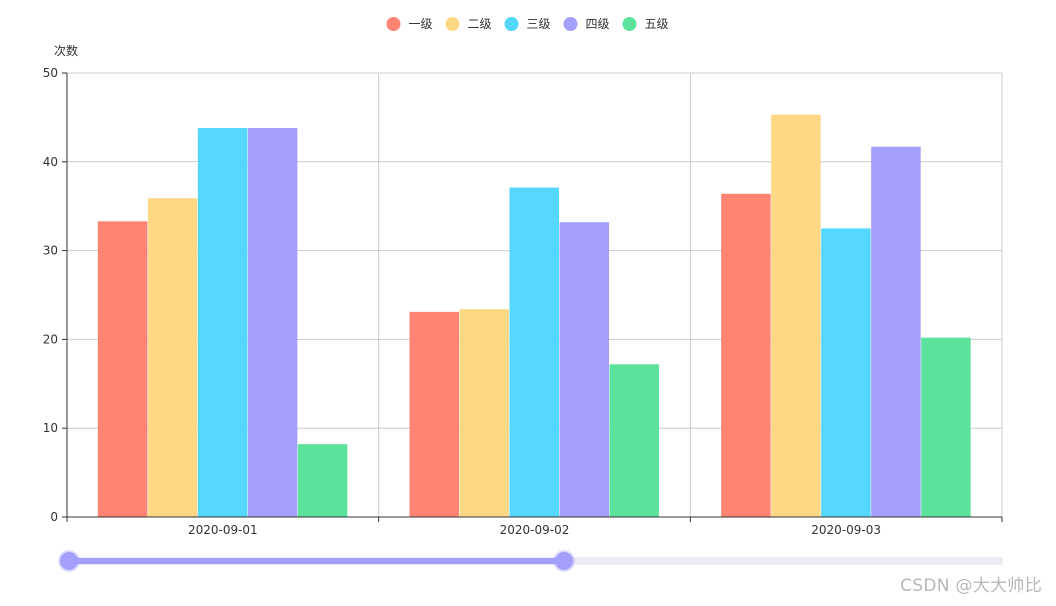  I want to click on legend-item-1: 一级, so click(409, 24).